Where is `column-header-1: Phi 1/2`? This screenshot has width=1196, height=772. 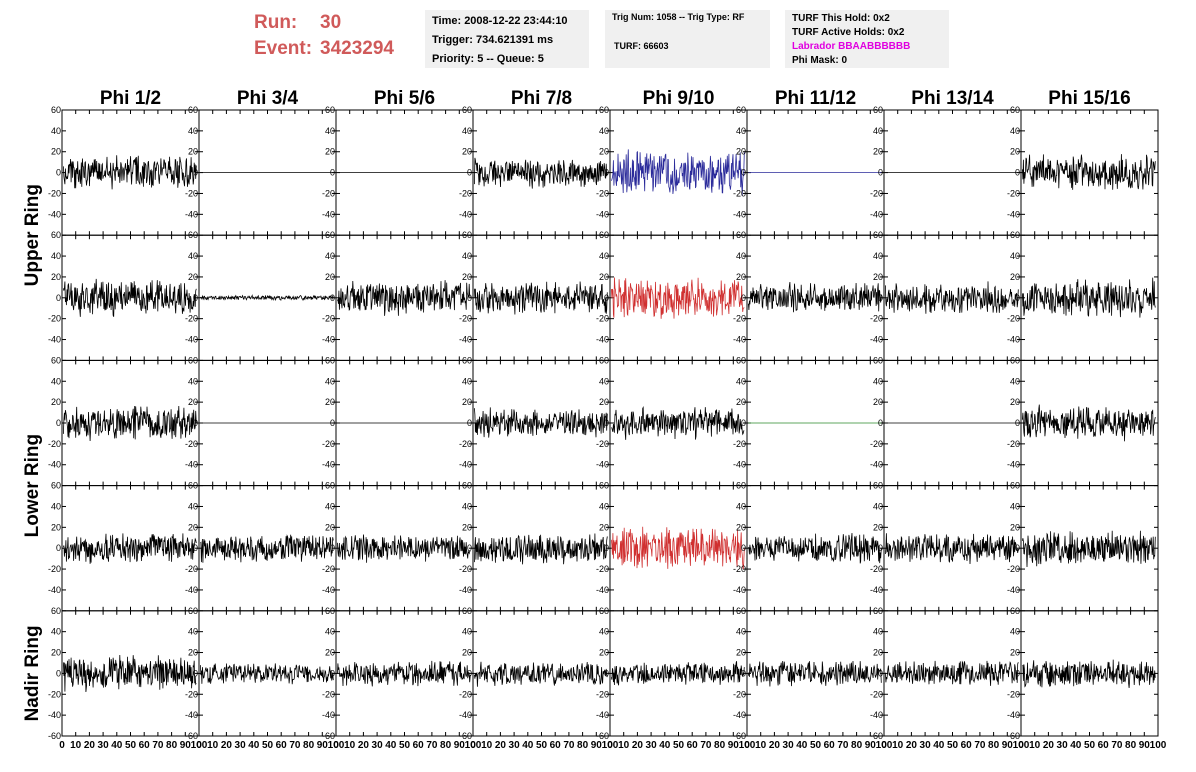 column-header-1: Phi 1/2 is located at coordinates (130, 98).